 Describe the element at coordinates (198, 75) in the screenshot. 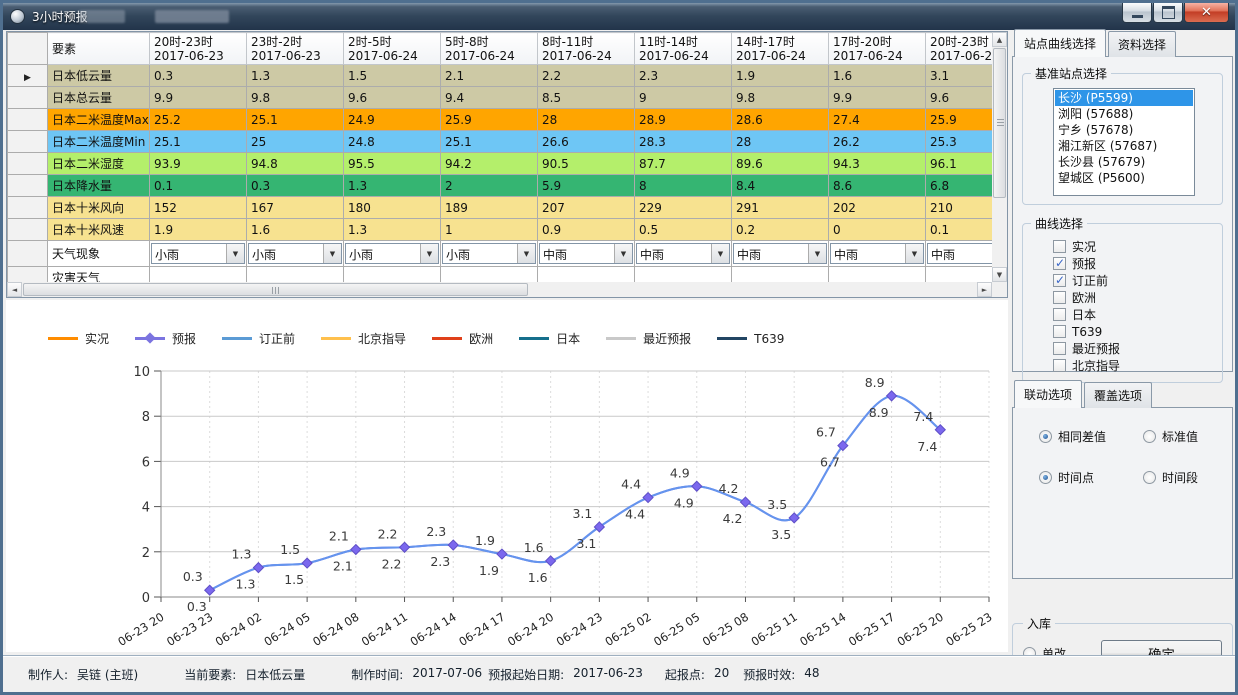

I see `grid-cell: 0.3` at that location.